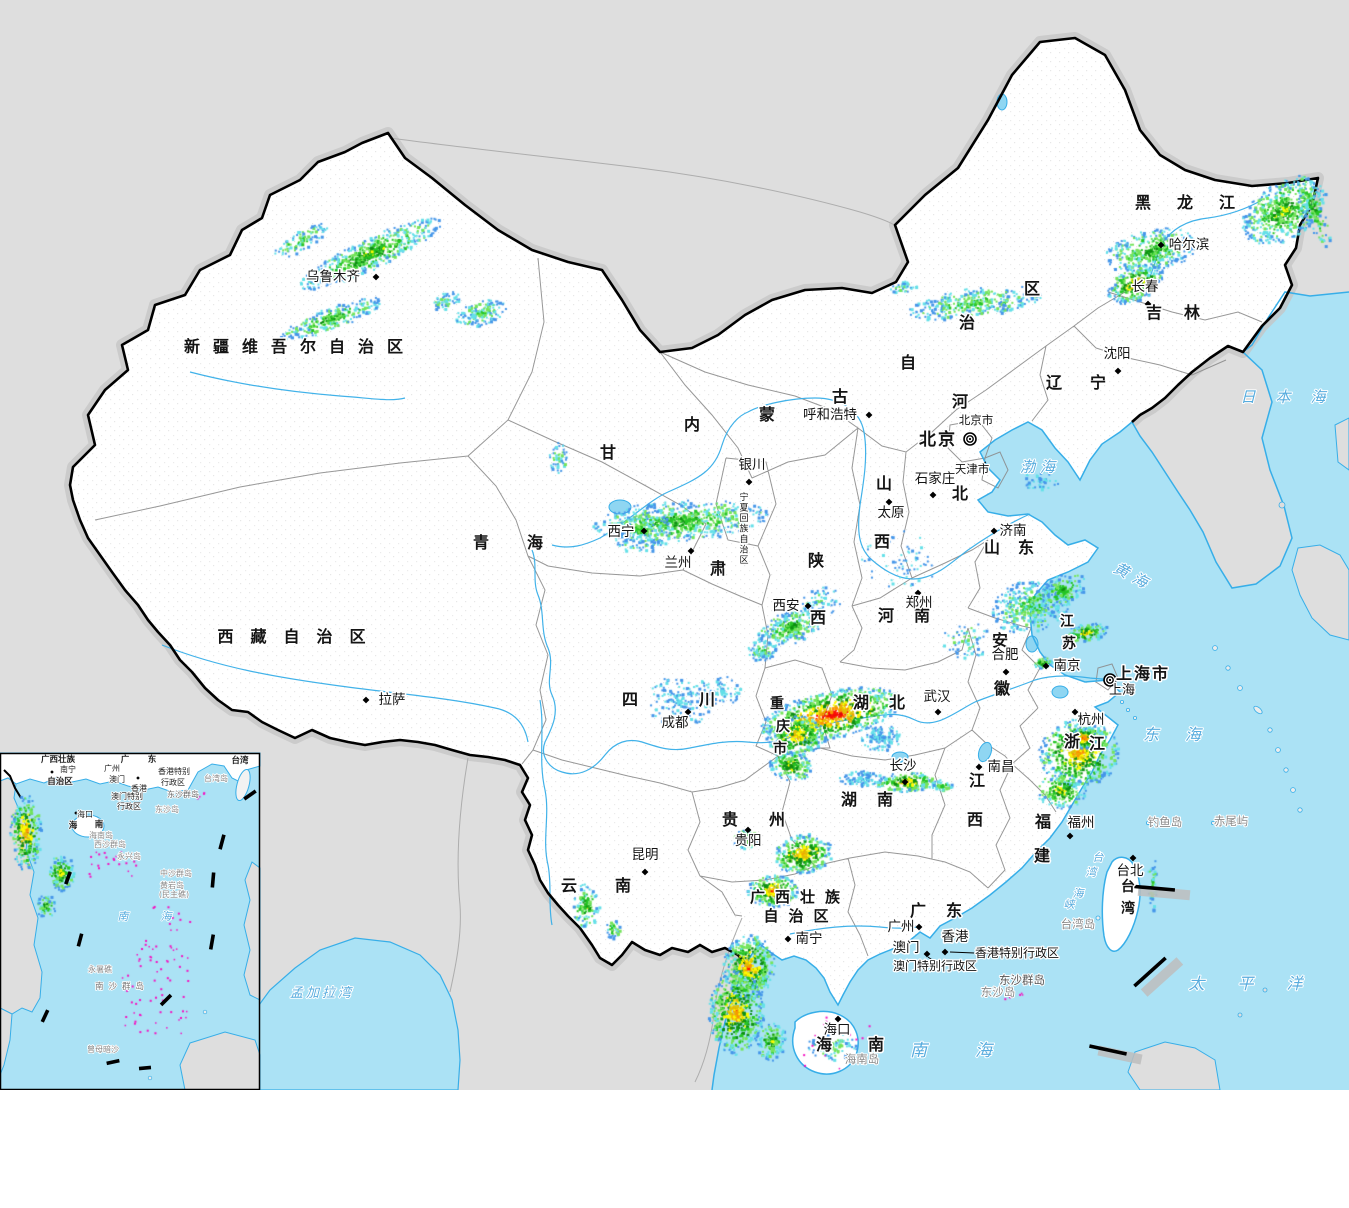  I want to click on province-label: 湾, so click(1128, 908).